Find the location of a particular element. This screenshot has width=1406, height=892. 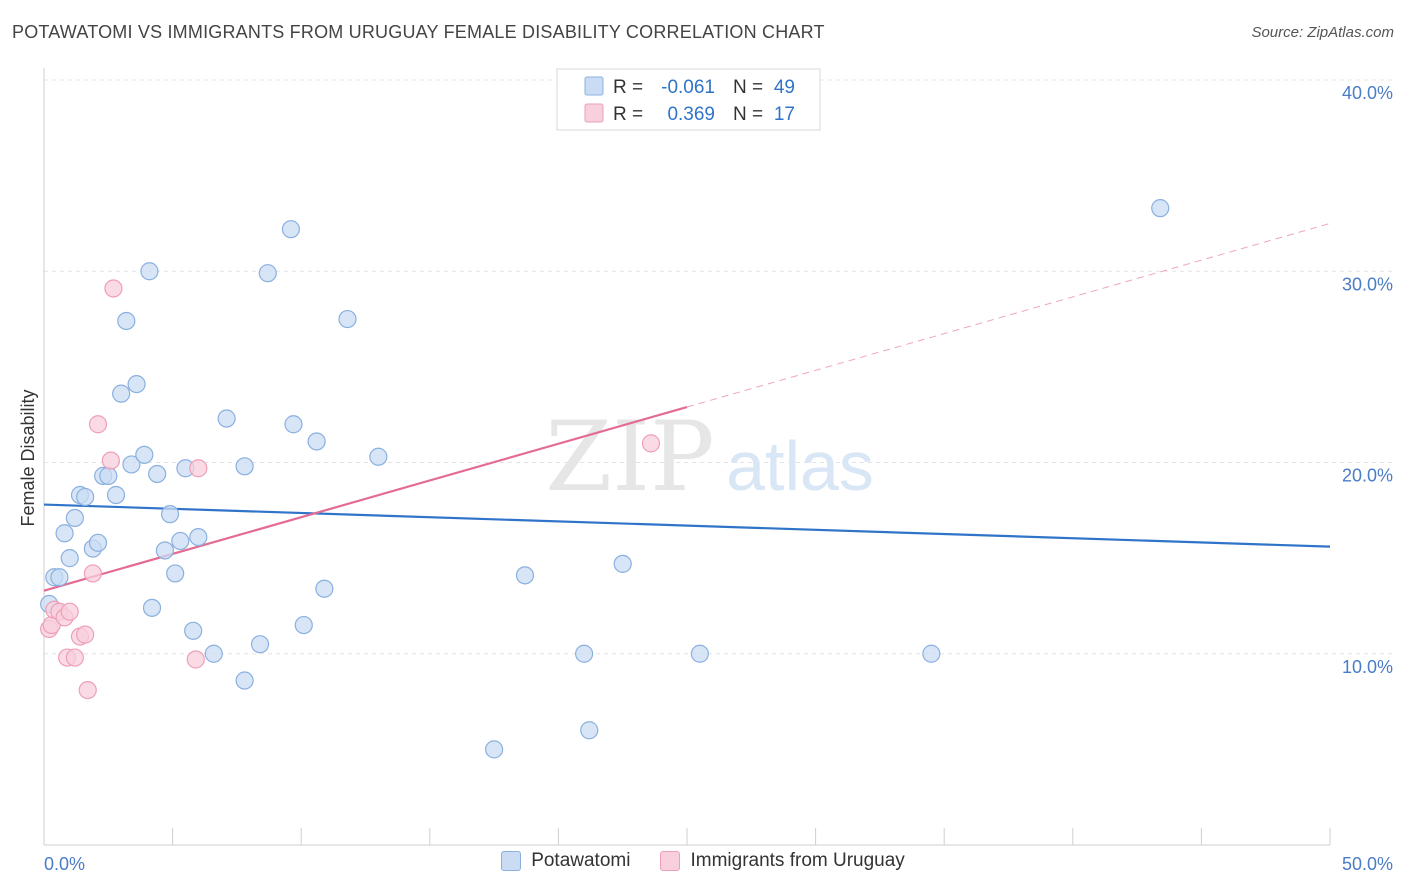

stats-legend: R = -0.061 N = 49 R = 0.369 N = 17 is located at coordinates (688, 99).